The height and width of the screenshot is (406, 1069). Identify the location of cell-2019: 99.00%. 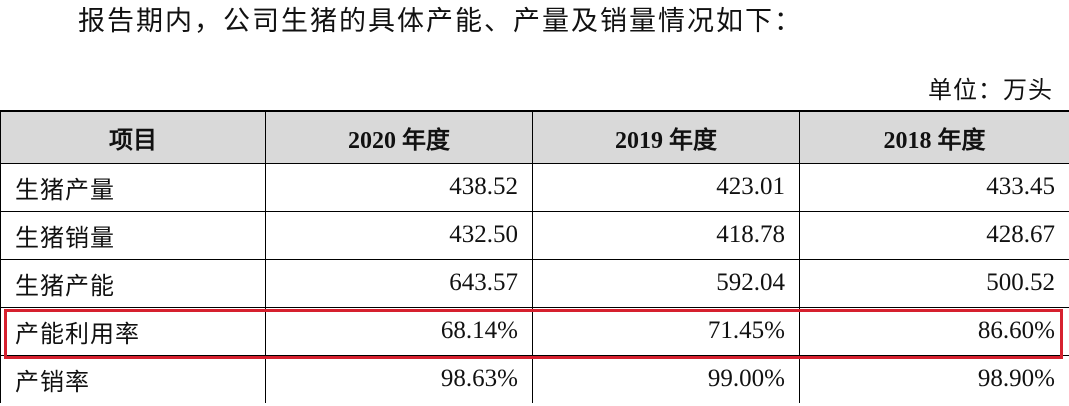
(666, 378).